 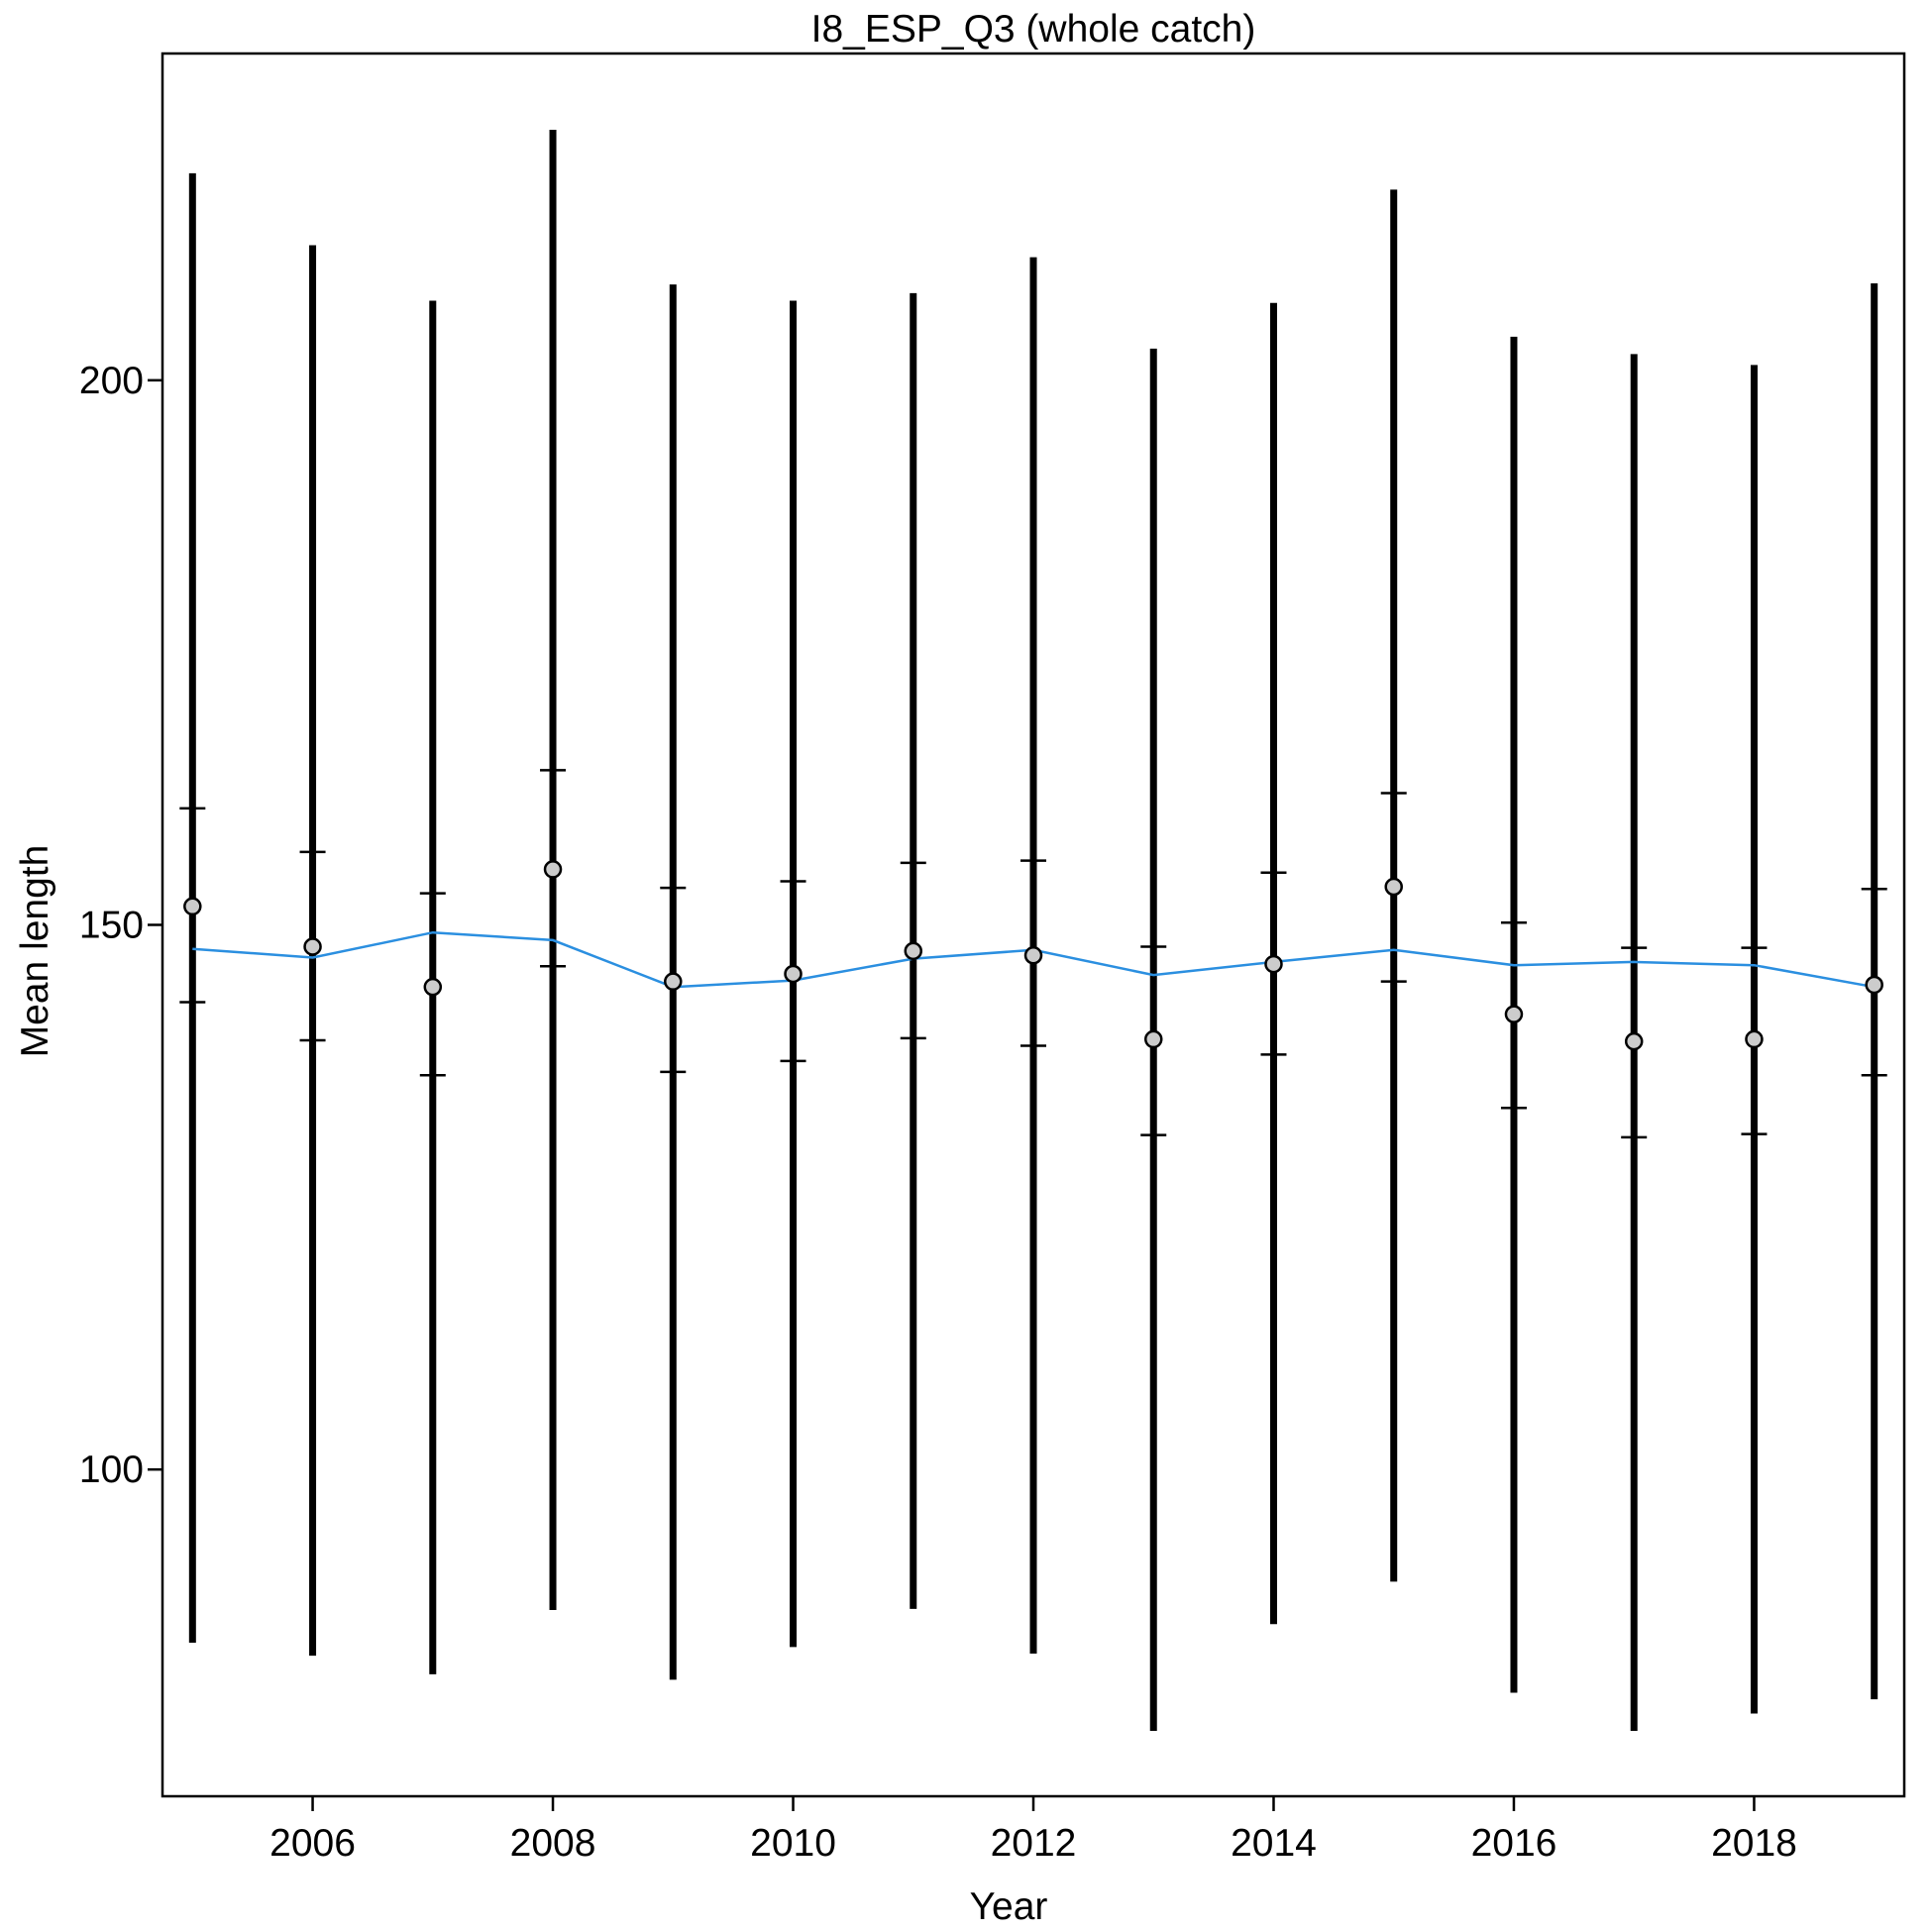 I want to click on observed-points, so click(x=1033, y=955).